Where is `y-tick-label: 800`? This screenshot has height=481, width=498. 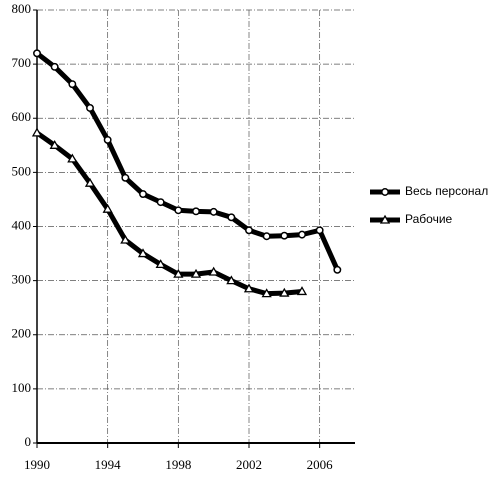 y-tick-label: 800 is located at coordinates (22, 8).